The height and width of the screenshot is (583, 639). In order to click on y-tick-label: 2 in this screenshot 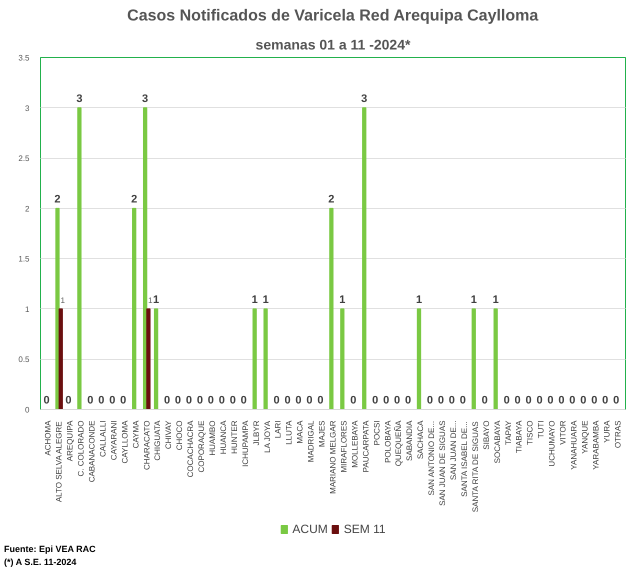, I will do `click(27, 209)`.